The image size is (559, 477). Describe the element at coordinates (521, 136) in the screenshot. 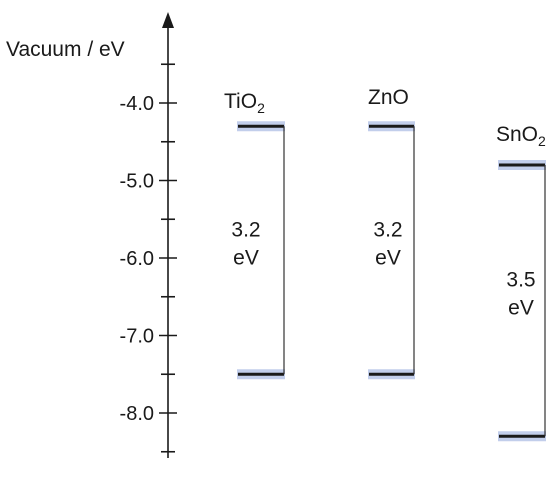

I see `material-label: SnO2` at that location.